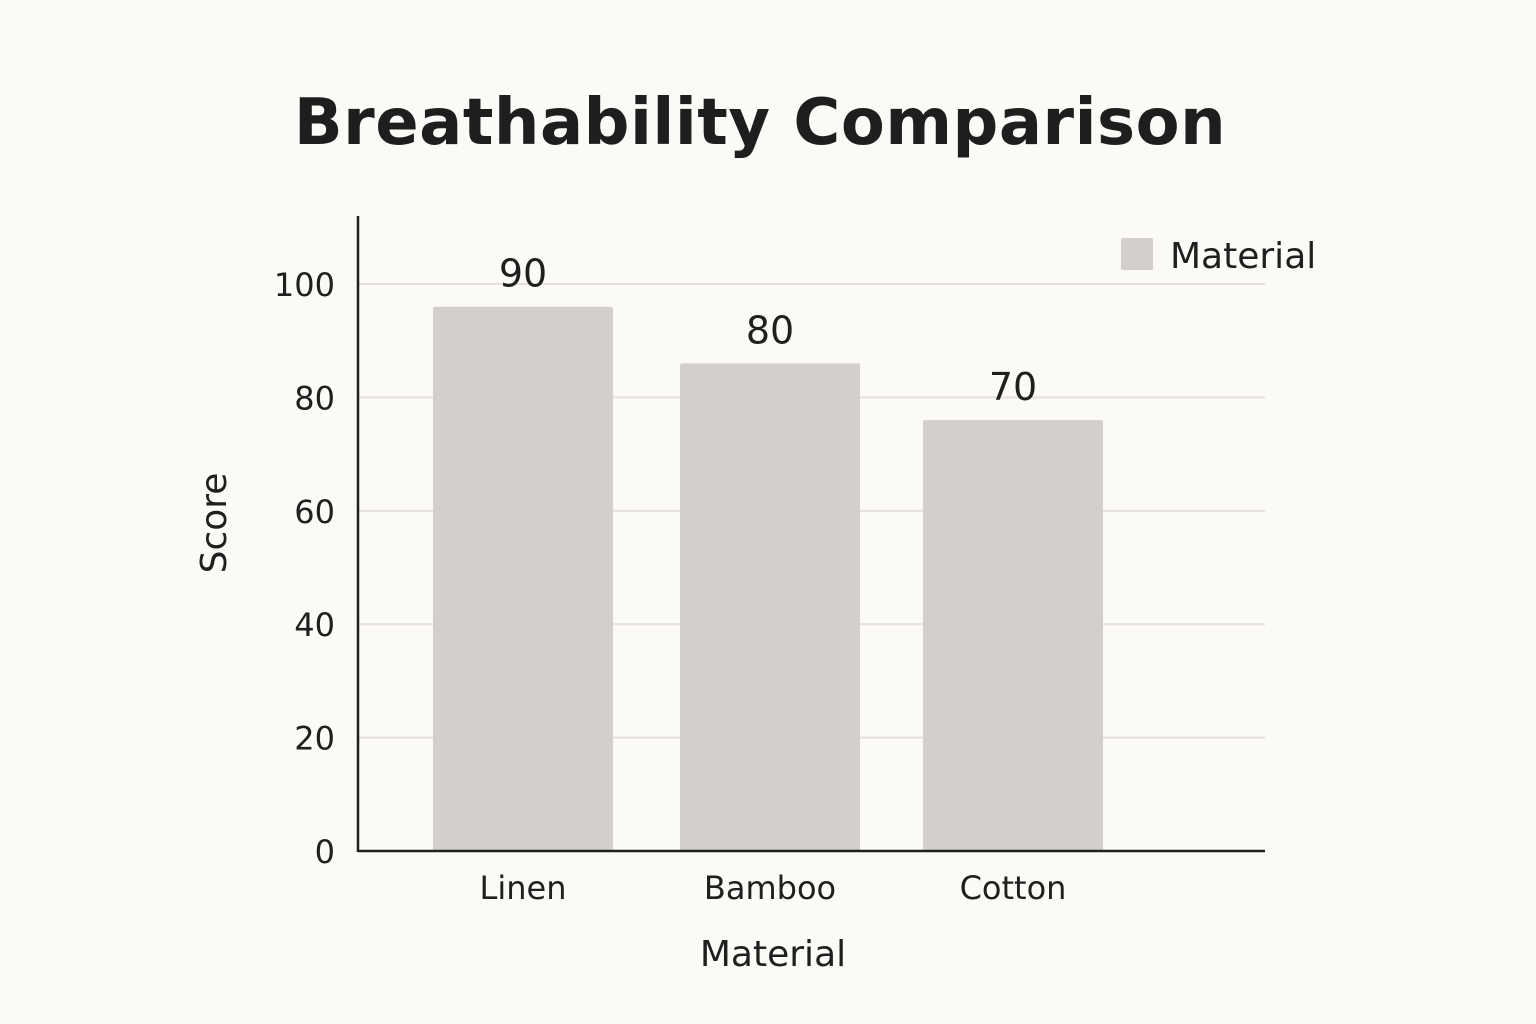 This screenshot has height=1024, width=1536. I want to click on y-tick-label: 40, so click(314, 625).